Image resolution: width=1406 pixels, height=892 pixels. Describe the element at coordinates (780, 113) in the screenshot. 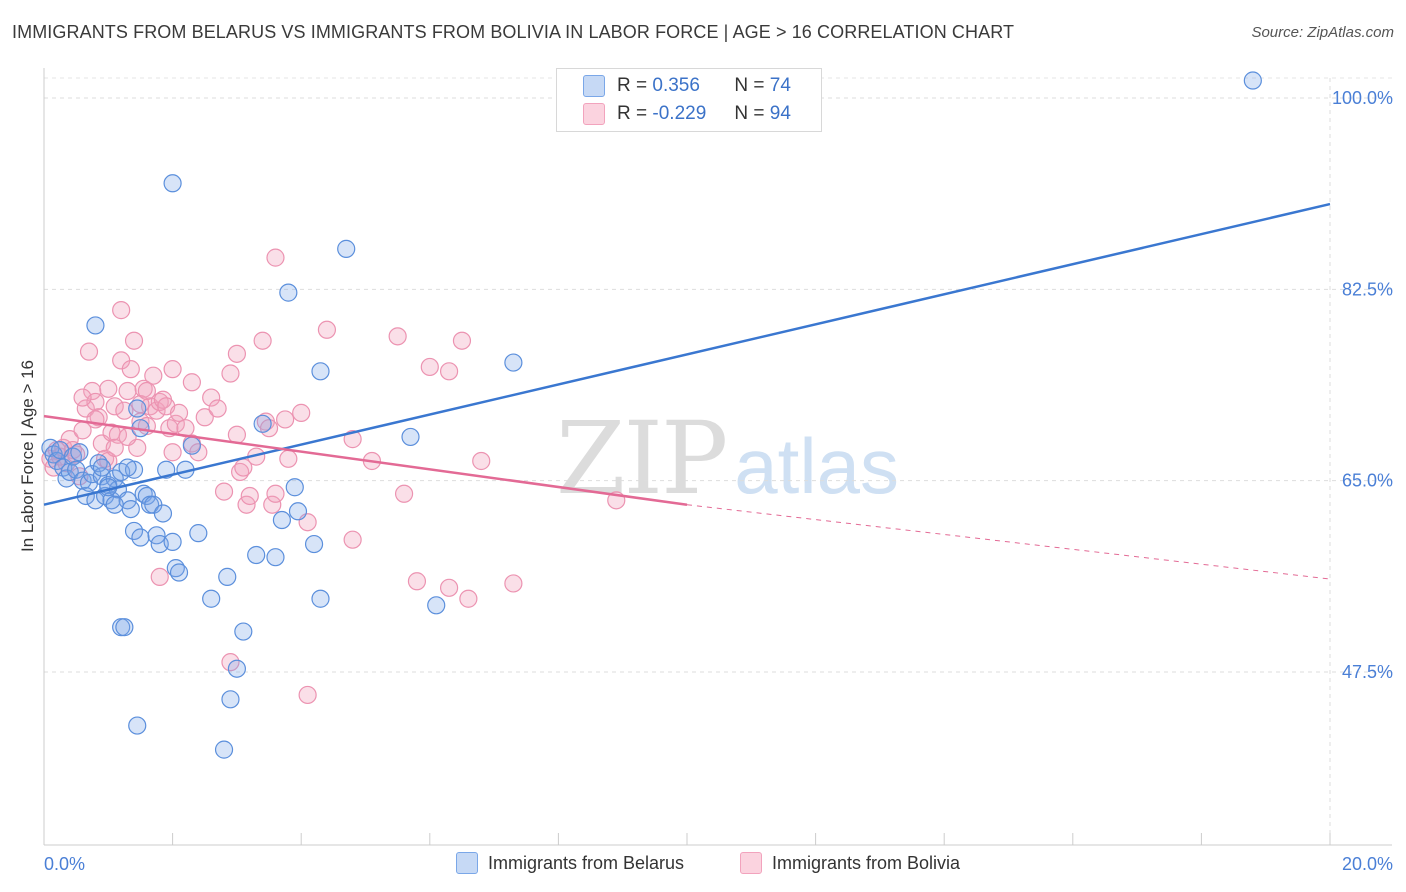

I see `legend-n-value: 94` at that location.